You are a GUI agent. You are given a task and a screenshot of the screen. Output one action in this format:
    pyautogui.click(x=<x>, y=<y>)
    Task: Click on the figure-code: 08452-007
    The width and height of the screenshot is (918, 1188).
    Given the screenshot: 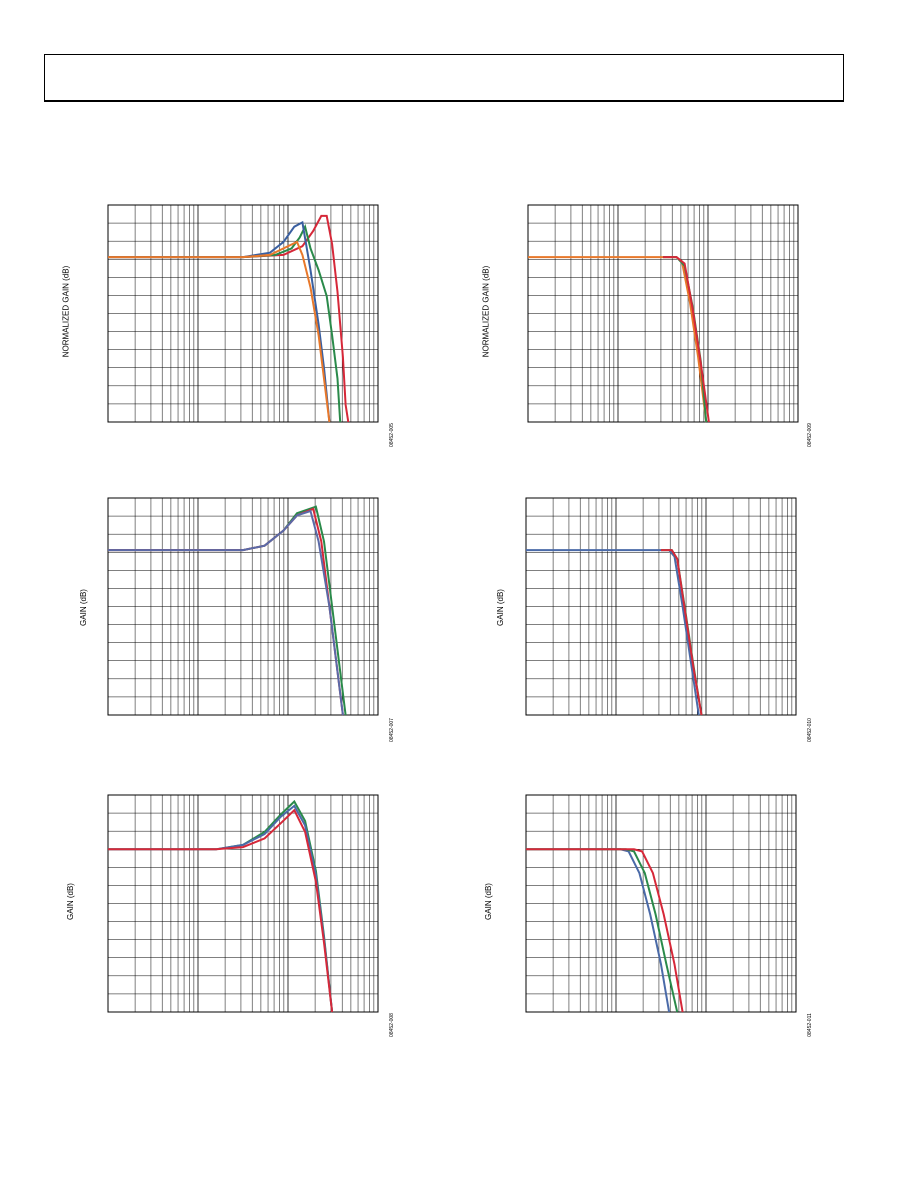 What is the action you would take?
    pyautogui.click(x=391, y=730)
    